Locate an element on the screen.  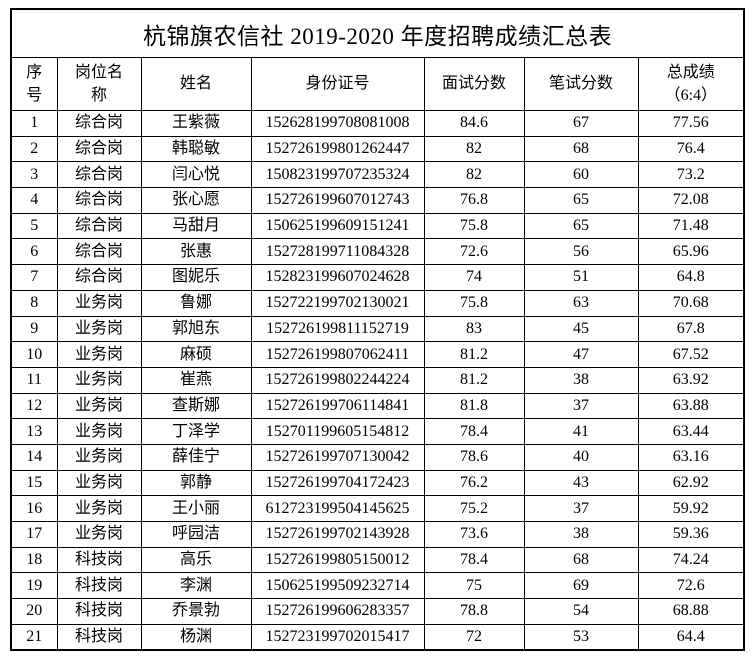
table-title: 杭锦旗农信社 2019-2020 年度招聘成绩汇总表 is located at coordinates (377, 33).